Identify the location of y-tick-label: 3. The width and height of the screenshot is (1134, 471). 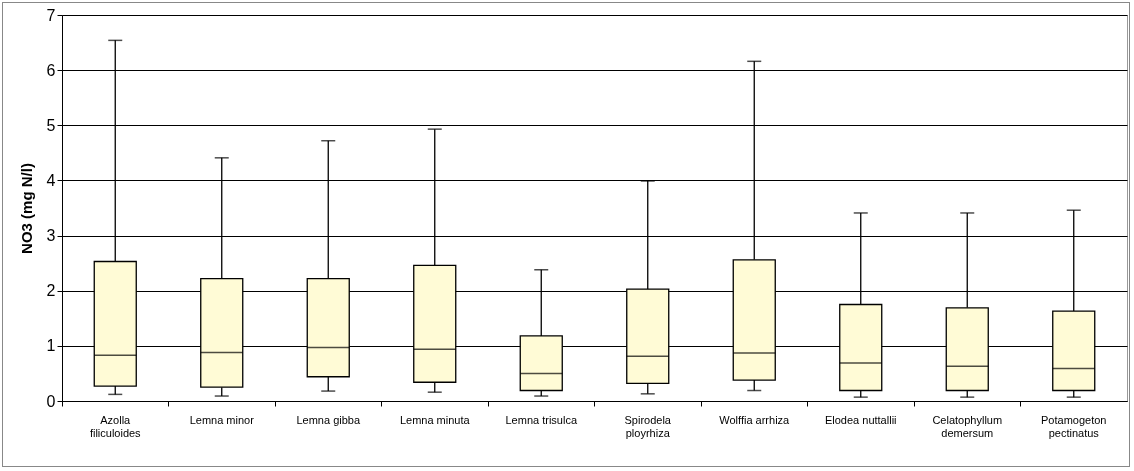
(51, 236).